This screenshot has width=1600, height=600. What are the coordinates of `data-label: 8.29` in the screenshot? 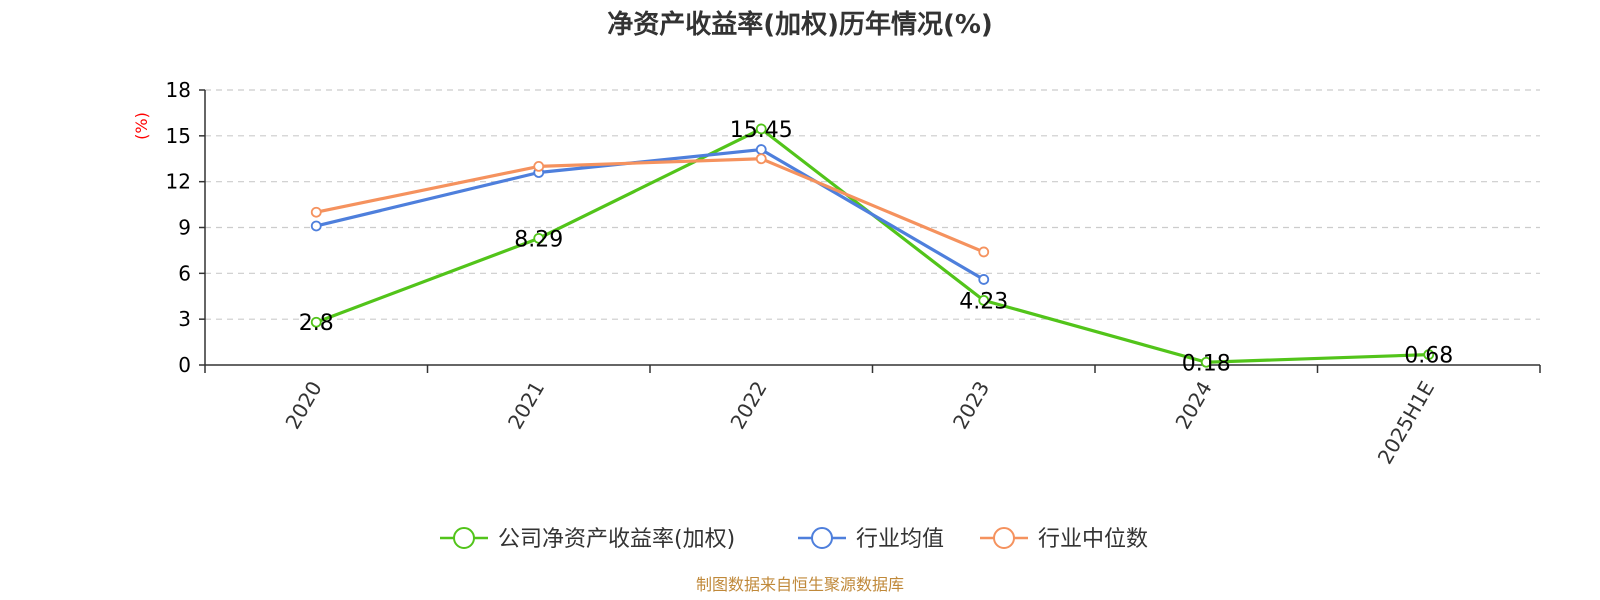 It's located at (538, 239).